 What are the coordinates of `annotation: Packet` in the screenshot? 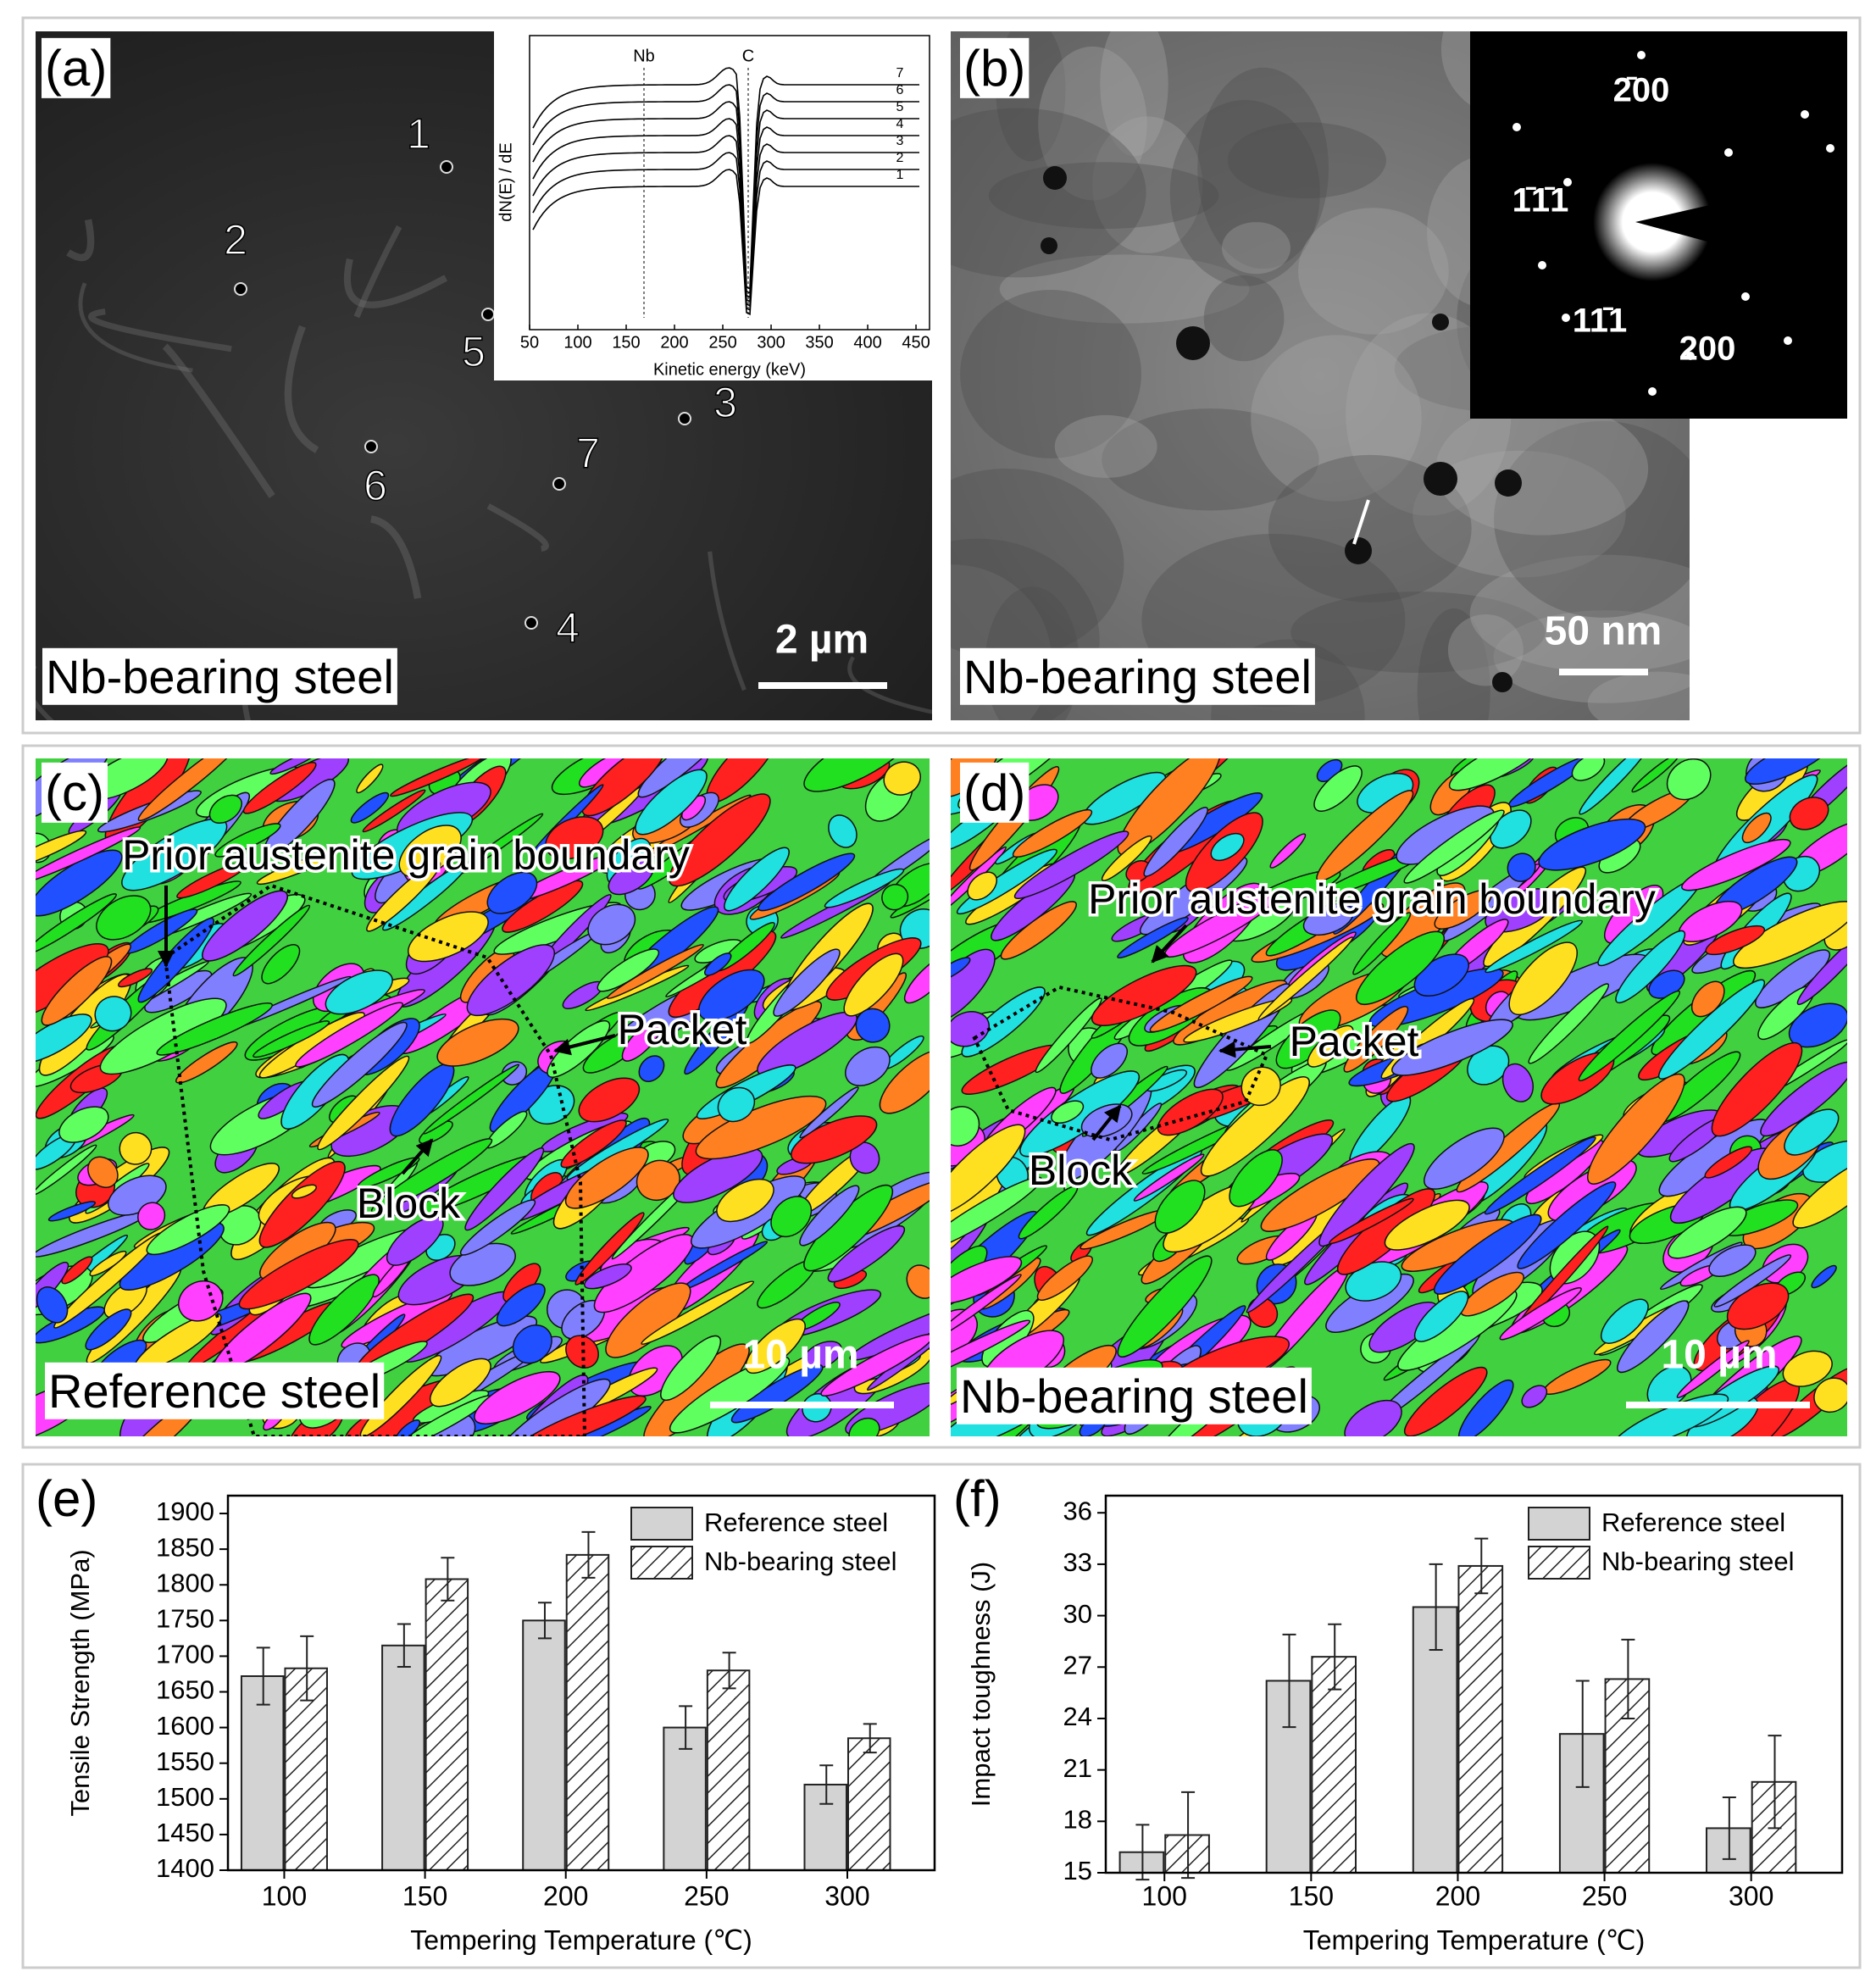 It's located at (682, 1029).